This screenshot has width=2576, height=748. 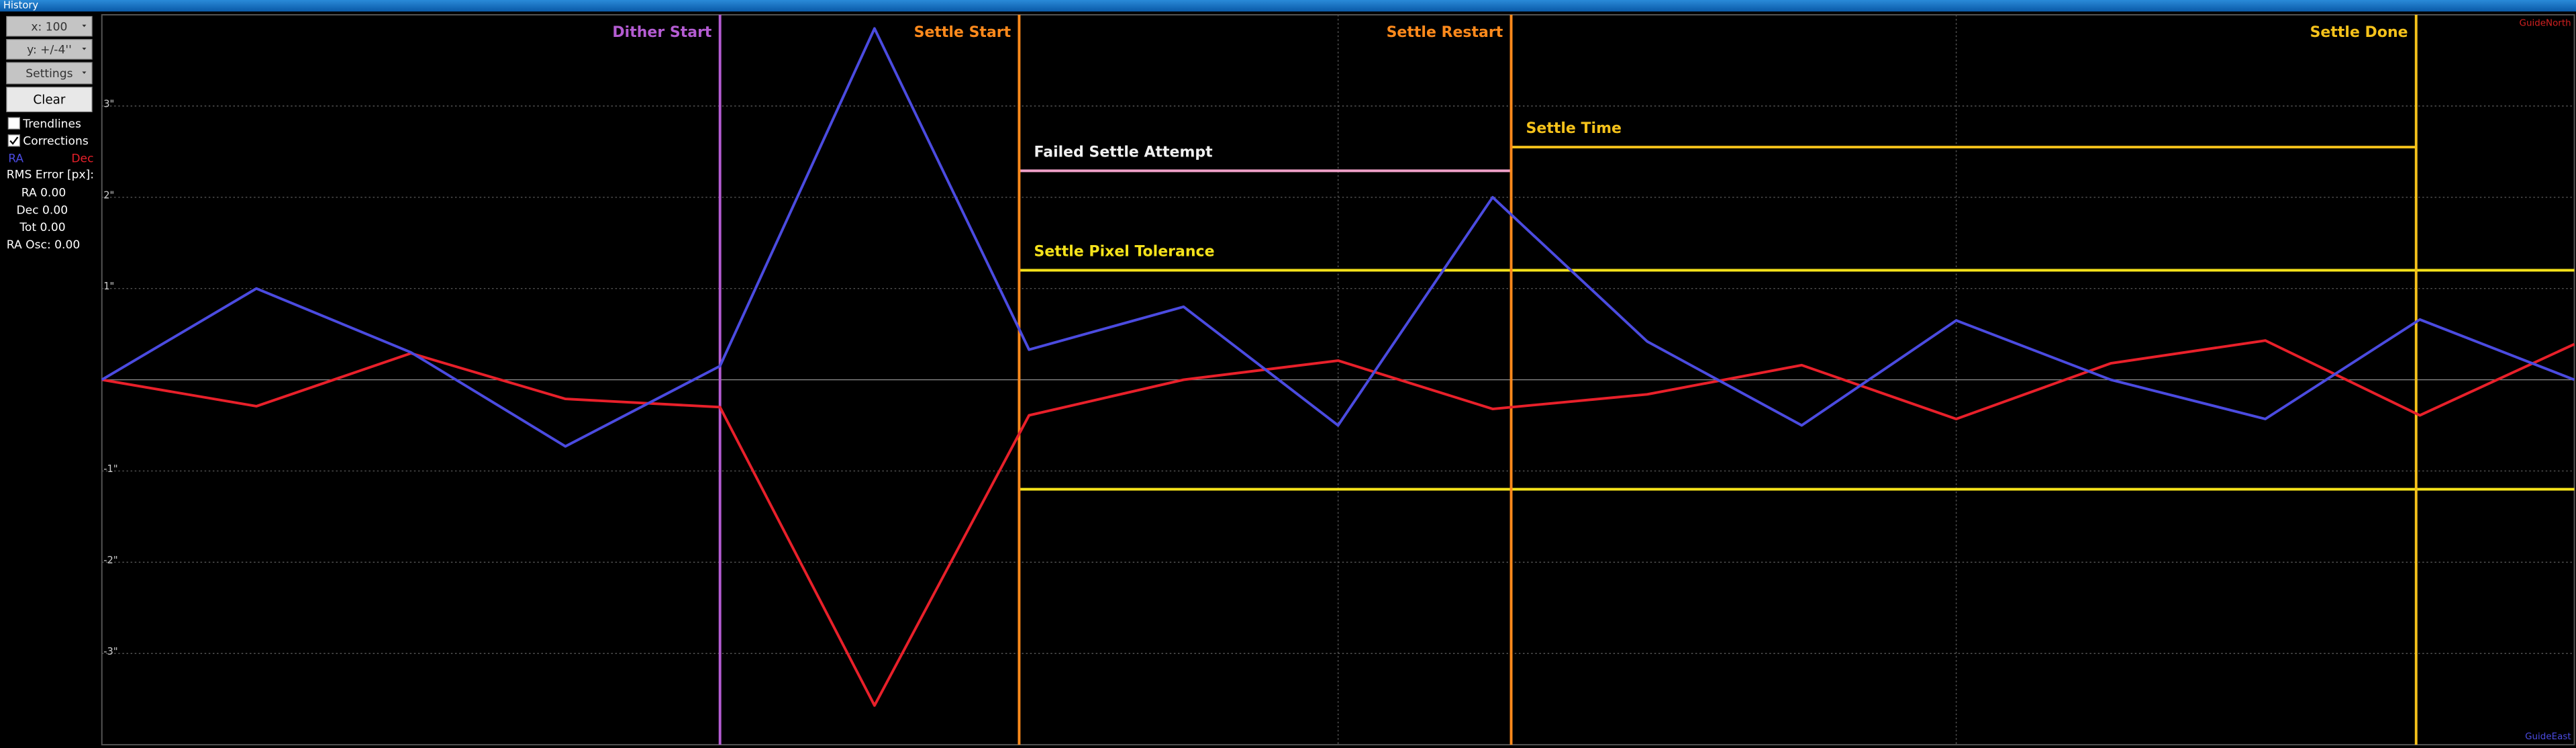 What do you see at coordinates (15, 158) in the screenshot?
I see `ra-legend: RA` at bounding box center [15, 158].